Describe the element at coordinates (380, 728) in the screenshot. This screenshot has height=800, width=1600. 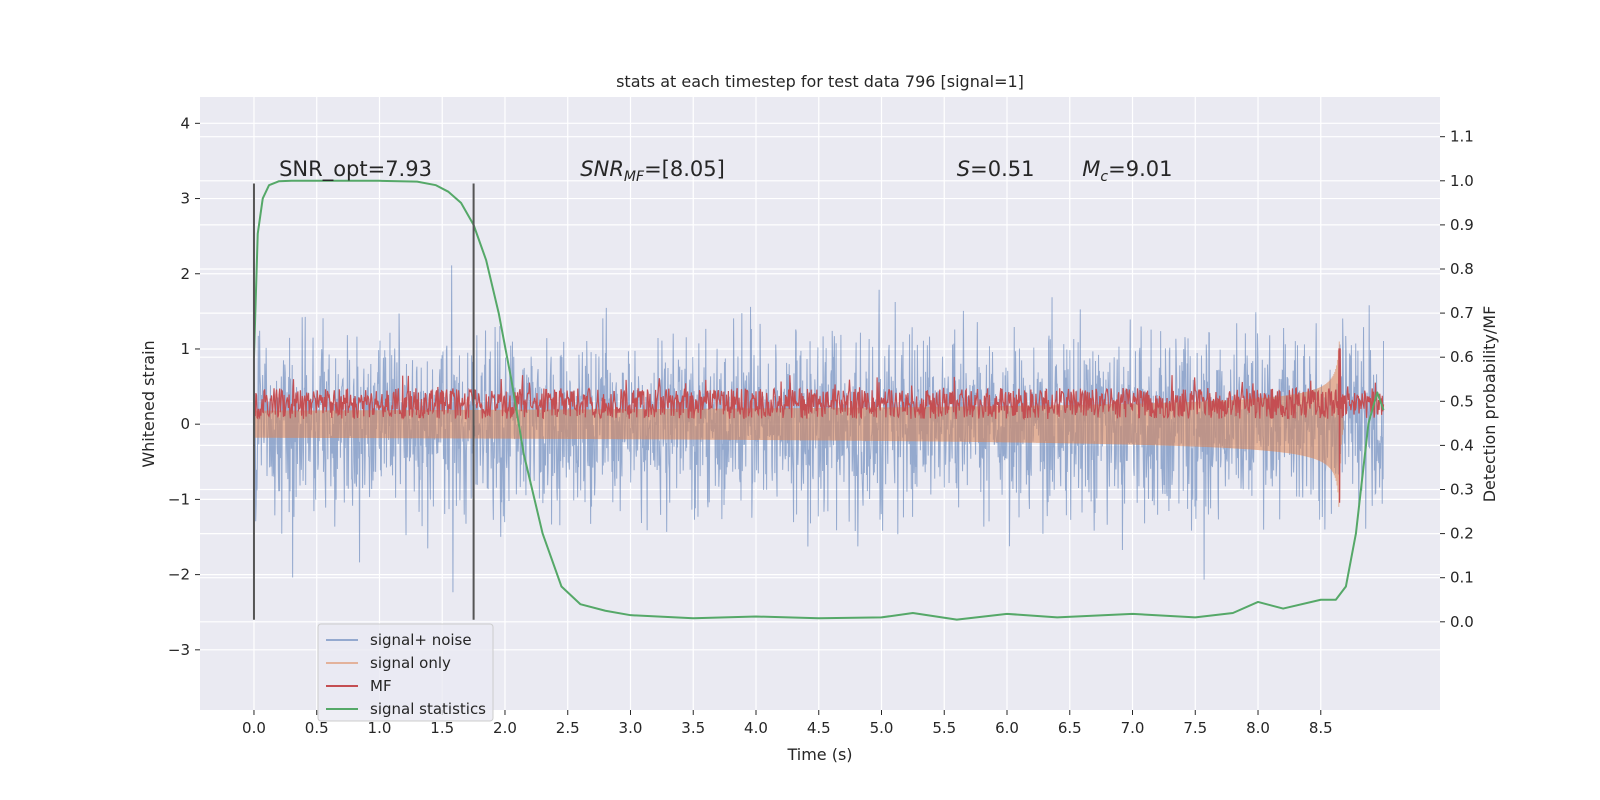
I see `x-tick-label: 1.0` at that location.